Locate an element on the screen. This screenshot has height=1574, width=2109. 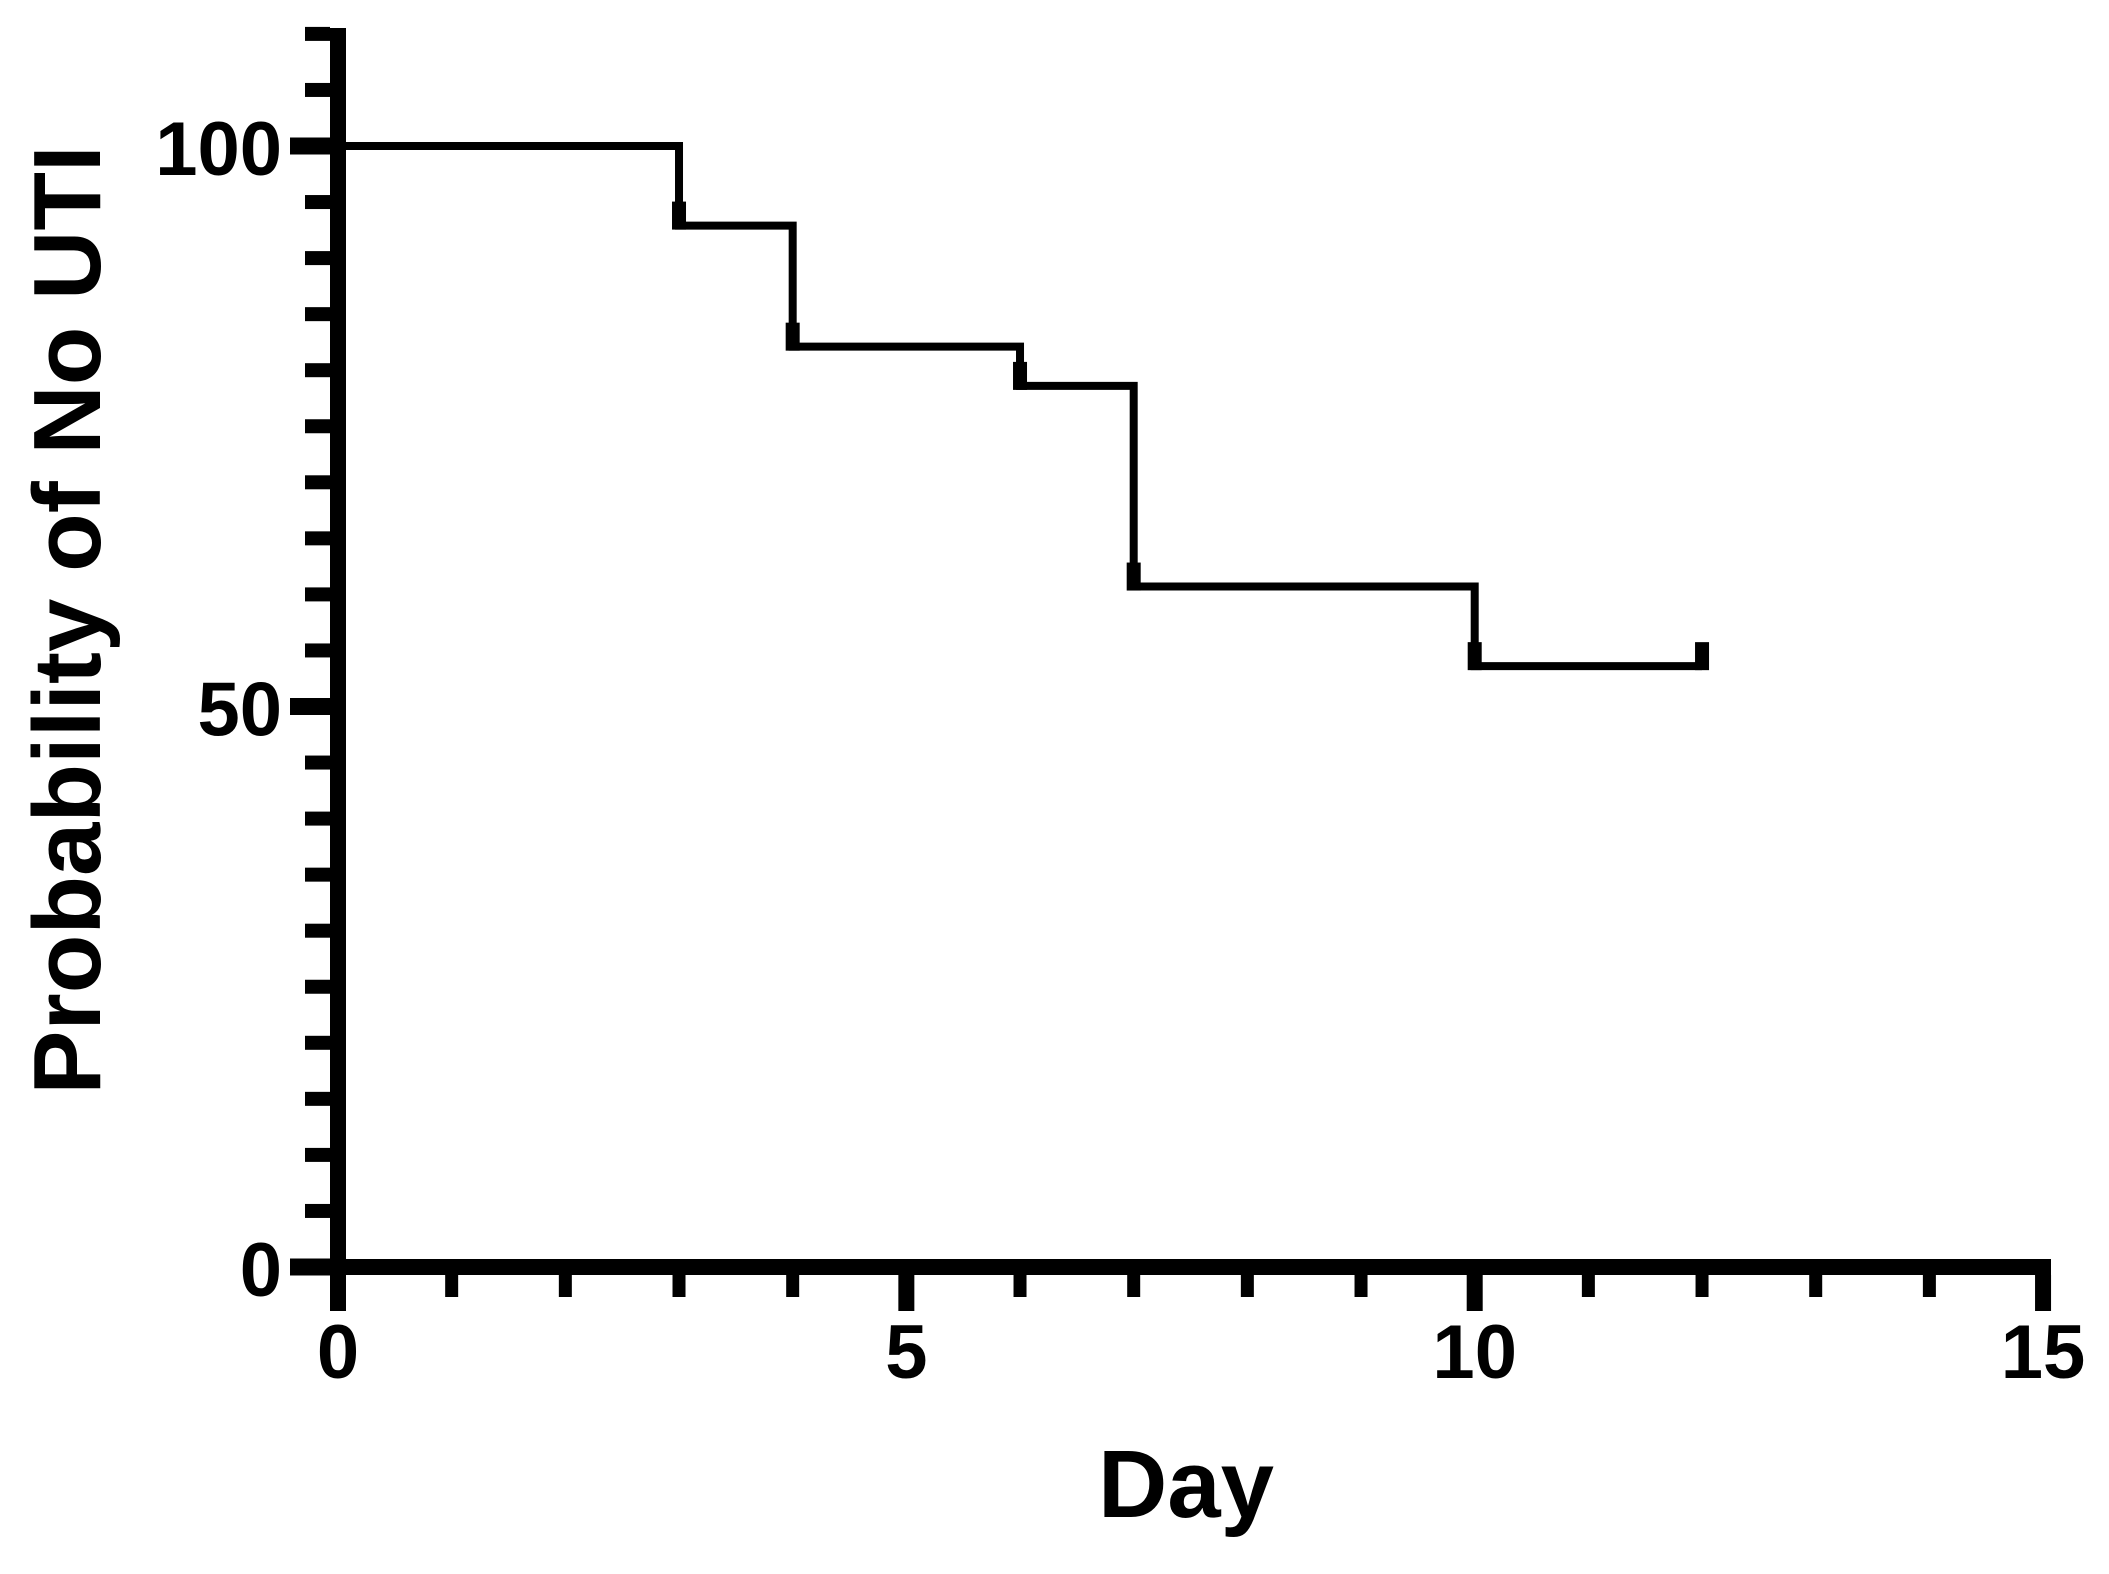
y-axis-title: Probability of No UTI is located at coordinates (67, 619).